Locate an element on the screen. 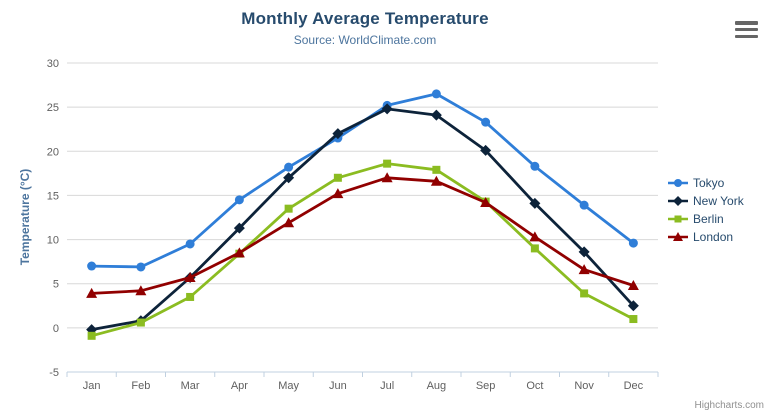 The height and width of the screenshot is (416, 769). y-tick-label: 25 is located at coordinates (53, 108).